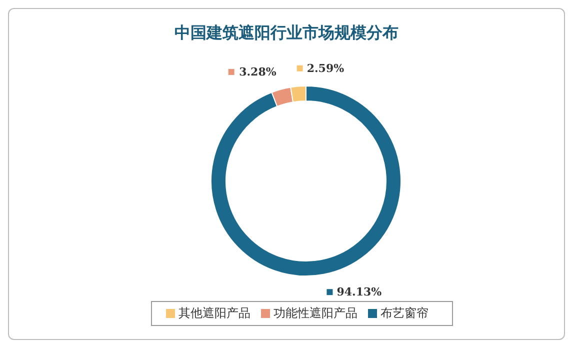 This screenshot has width=575, height=350. I want to click on legend-label: 功能性遮阳产品, so click(316, 313).